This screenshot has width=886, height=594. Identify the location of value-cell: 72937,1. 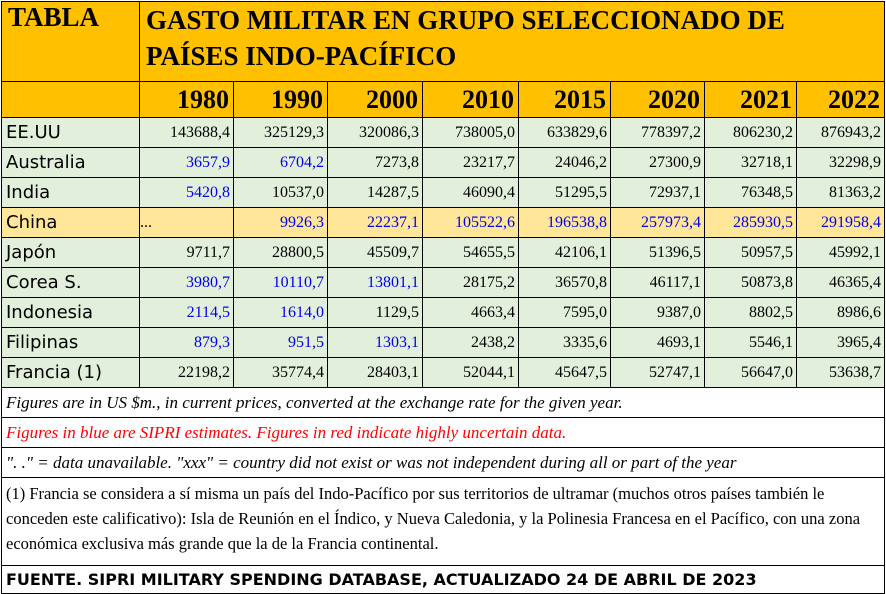
(657, 192).